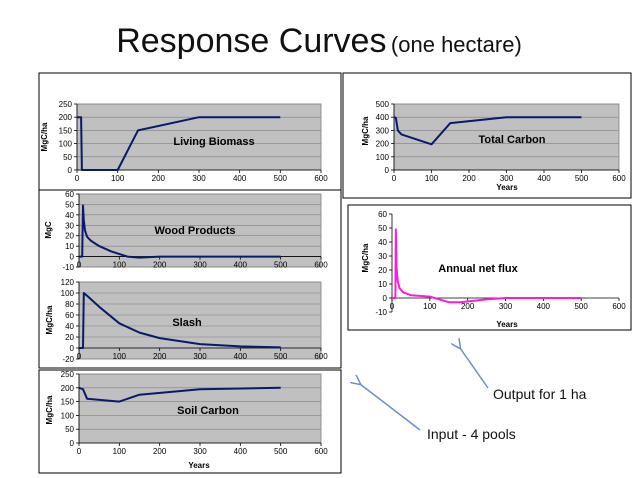  I want to click on slide-title-subtitle: (one hectare), so click(456, 44).